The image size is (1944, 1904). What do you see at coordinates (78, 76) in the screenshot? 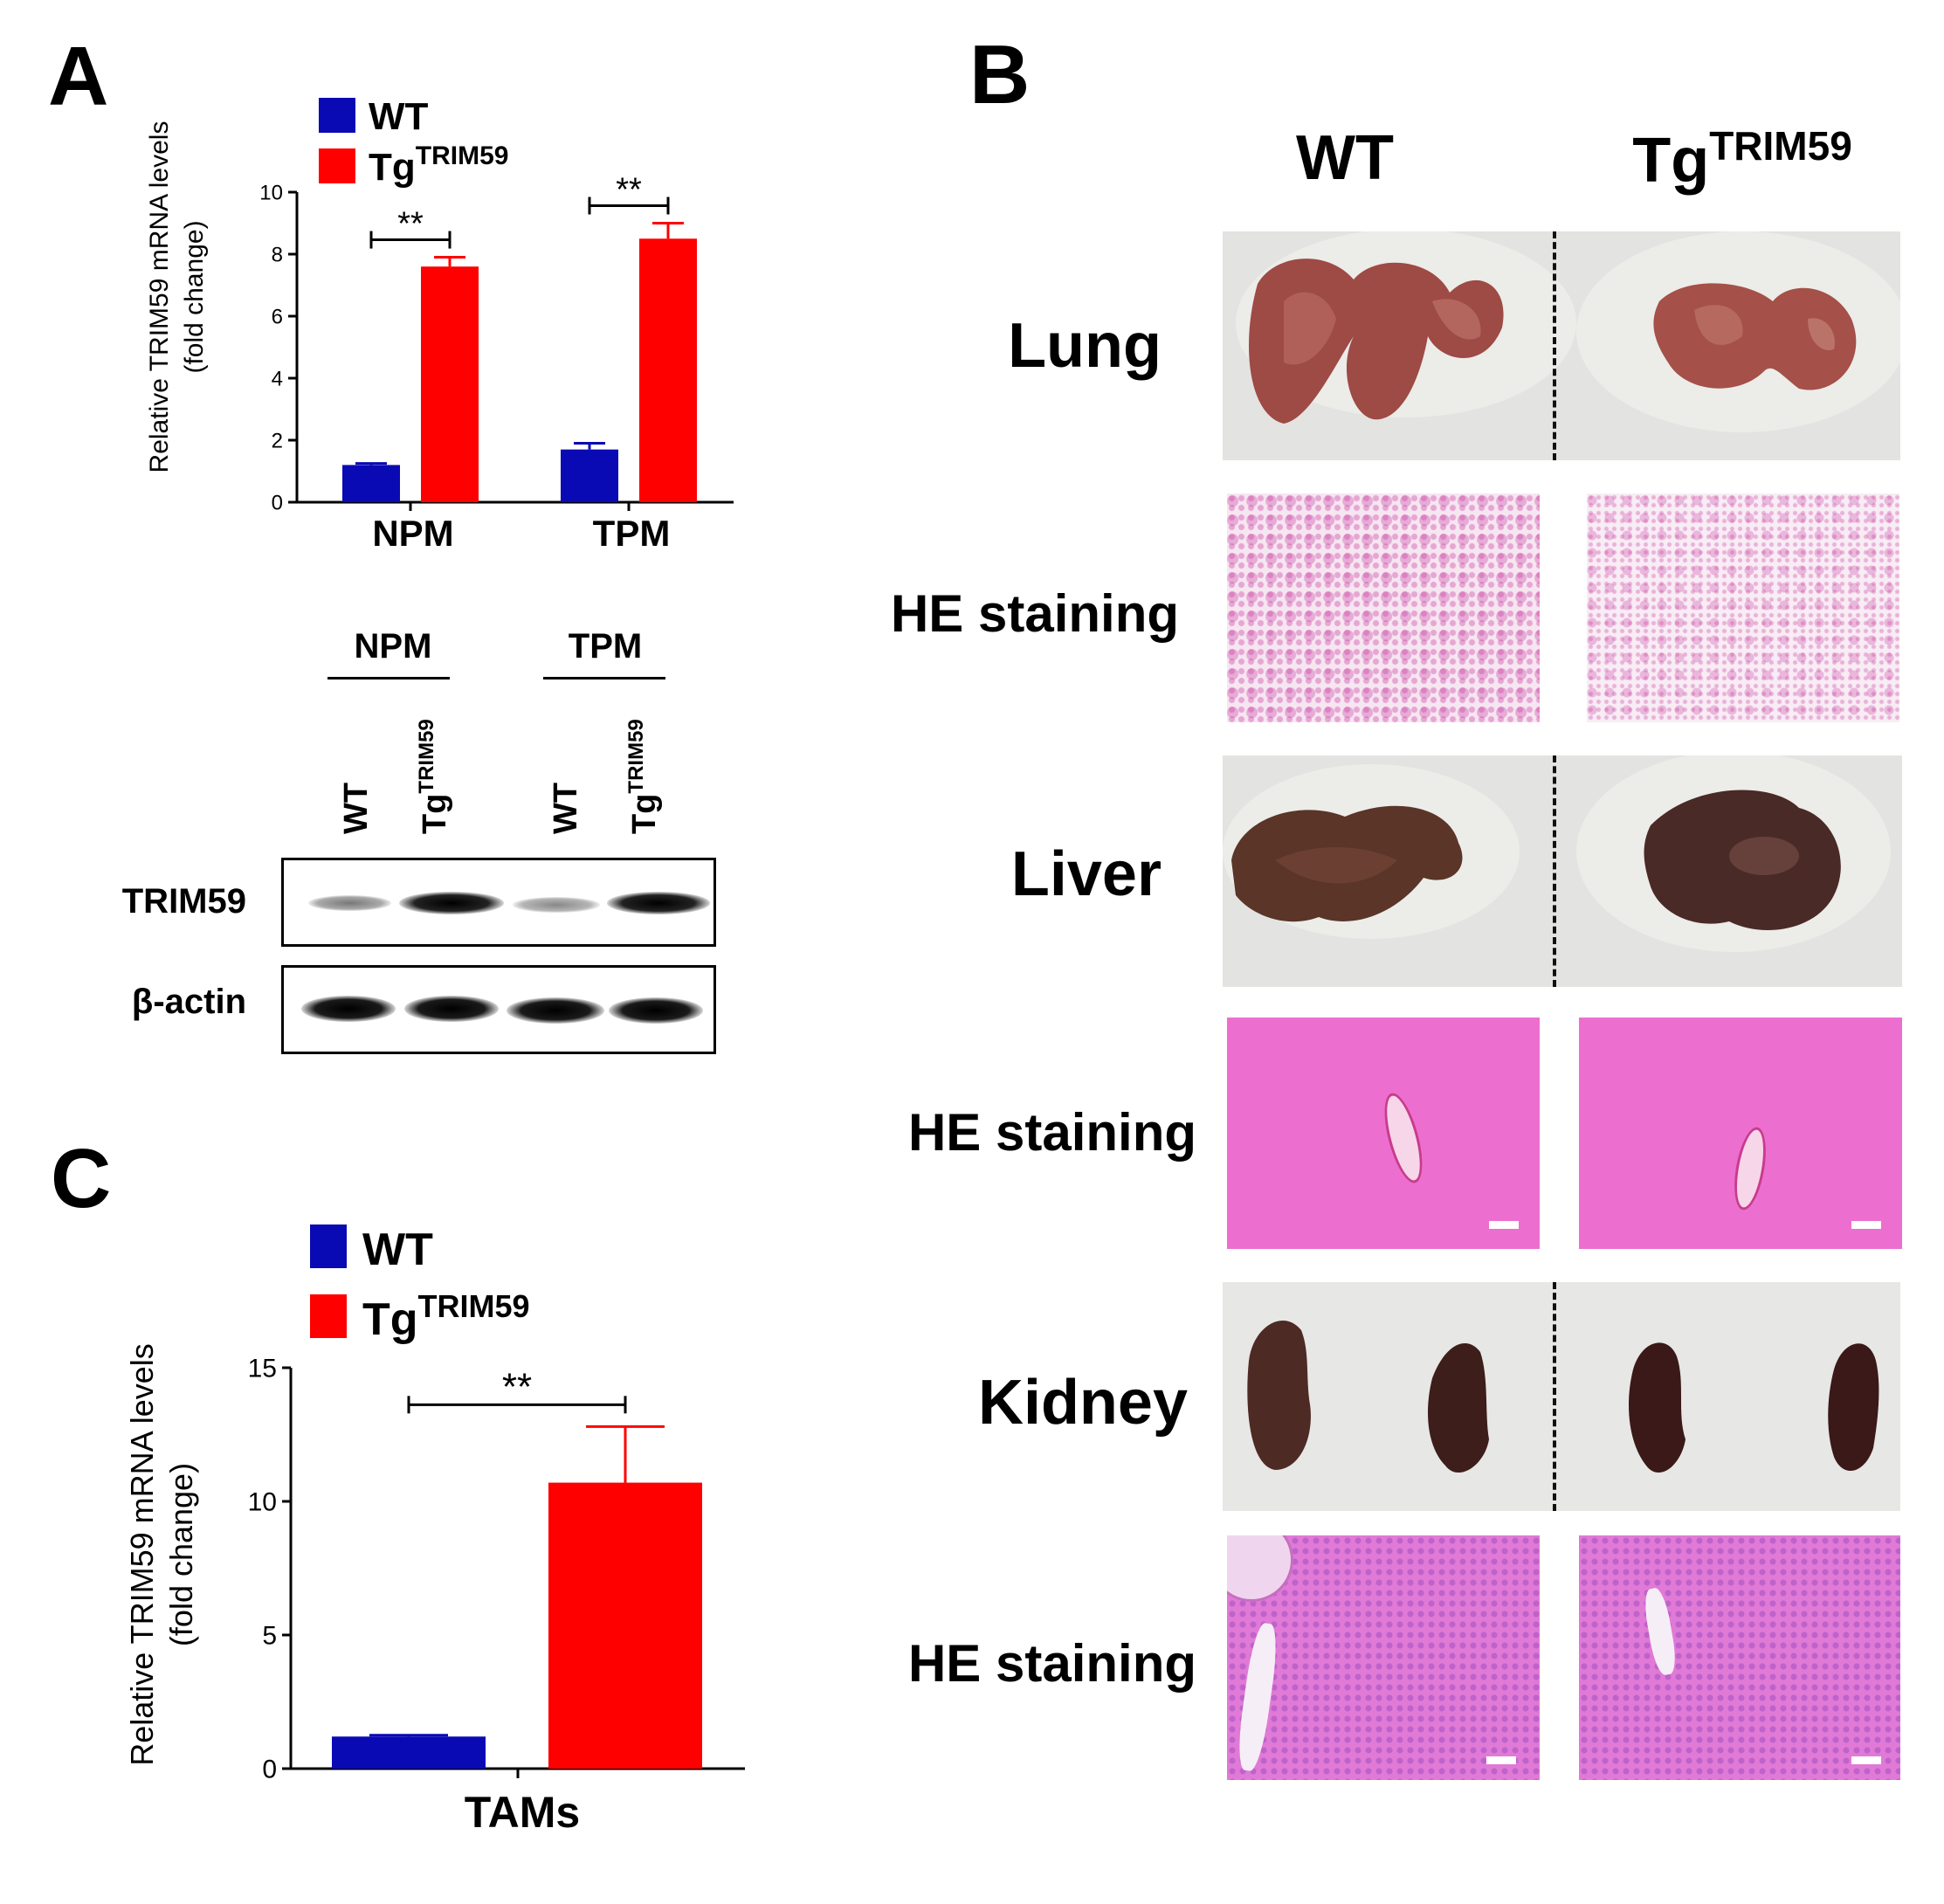
I see `panel-label-a: A` at bounding box center [78, 76].